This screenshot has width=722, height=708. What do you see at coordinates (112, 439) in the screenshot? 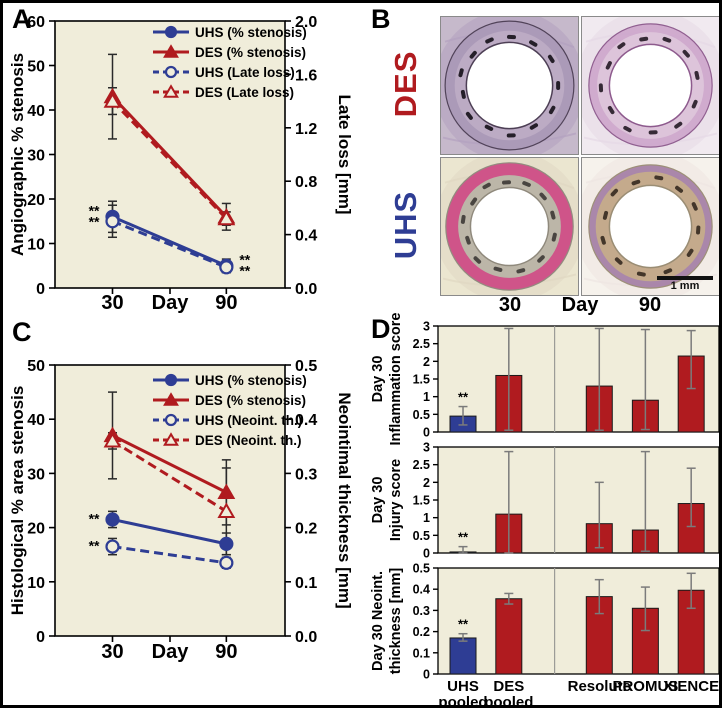
I see `panel-c-series-3-marker` at bounding box center [112, 439].